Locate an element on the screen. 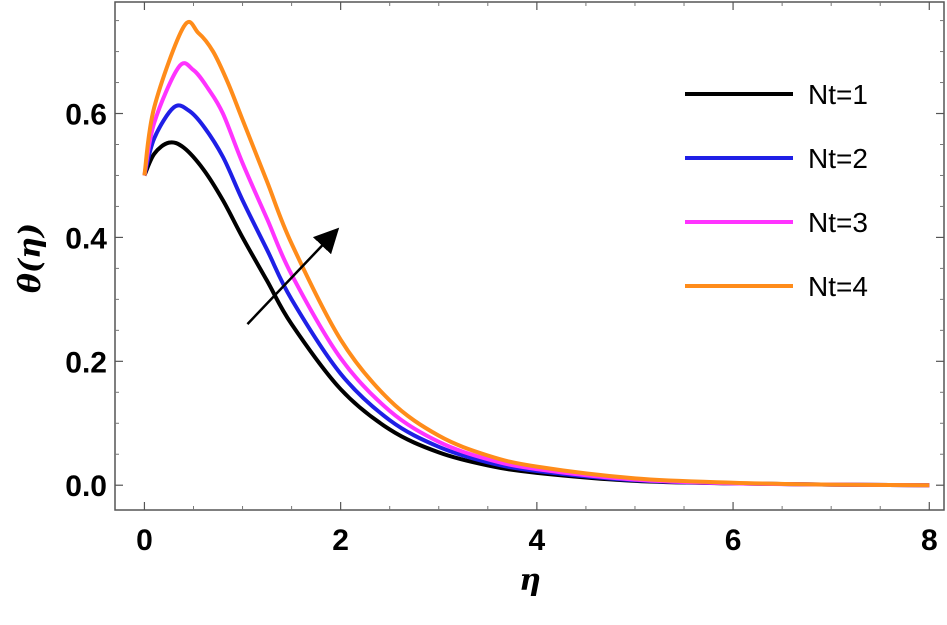 The height and width of the screenshot is (625, 947). x-tick-label-2: 4 is located at coordinates (537, 540).